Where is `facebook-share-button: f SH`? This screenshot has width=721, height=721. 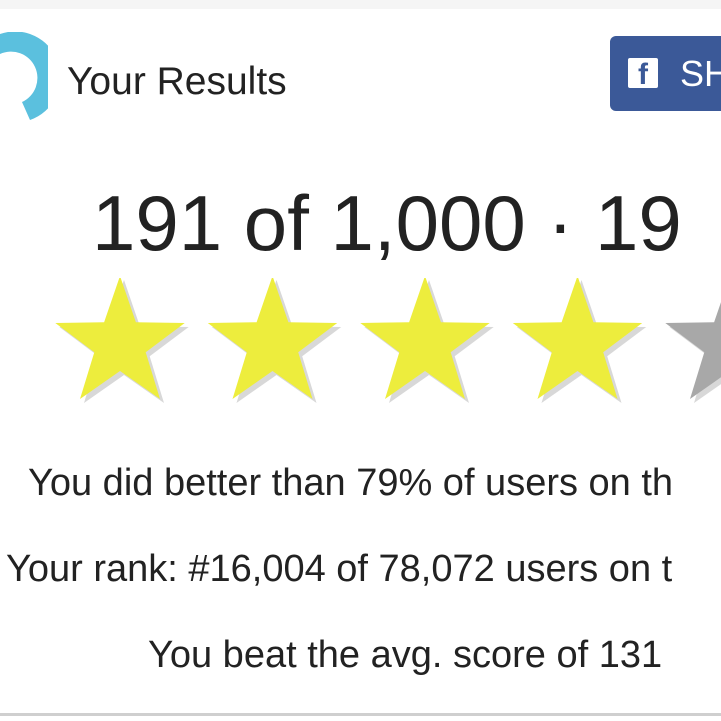
facebook-share-button: f SH is located at coordinates (665, 73).